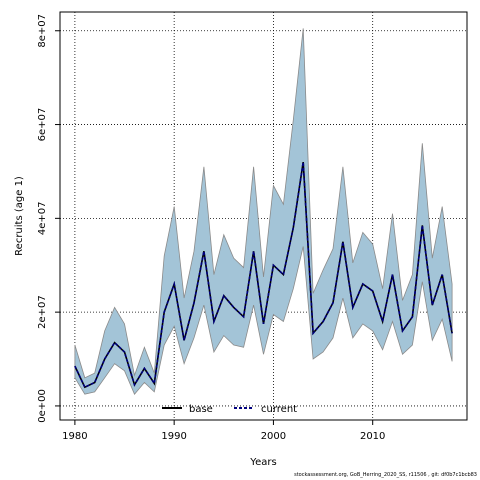 The image size is (480, 480). Describe the element at coordinates (173, 436) in the screenshot. I see `x-tick-label-1990: 1990` at that location.